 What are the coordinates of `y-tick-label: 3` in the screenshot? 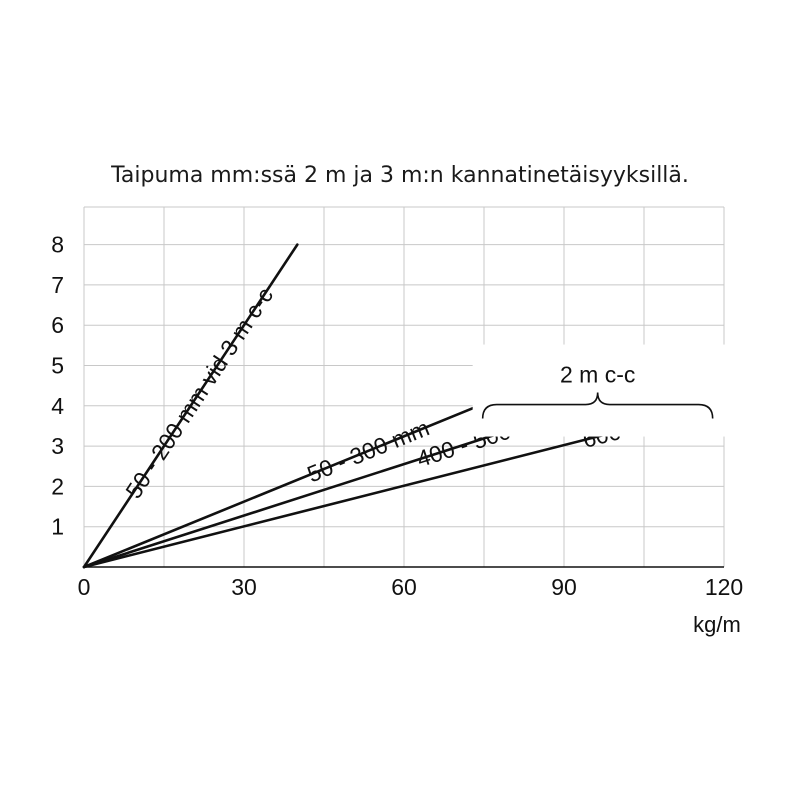 It's located at (57, 446).